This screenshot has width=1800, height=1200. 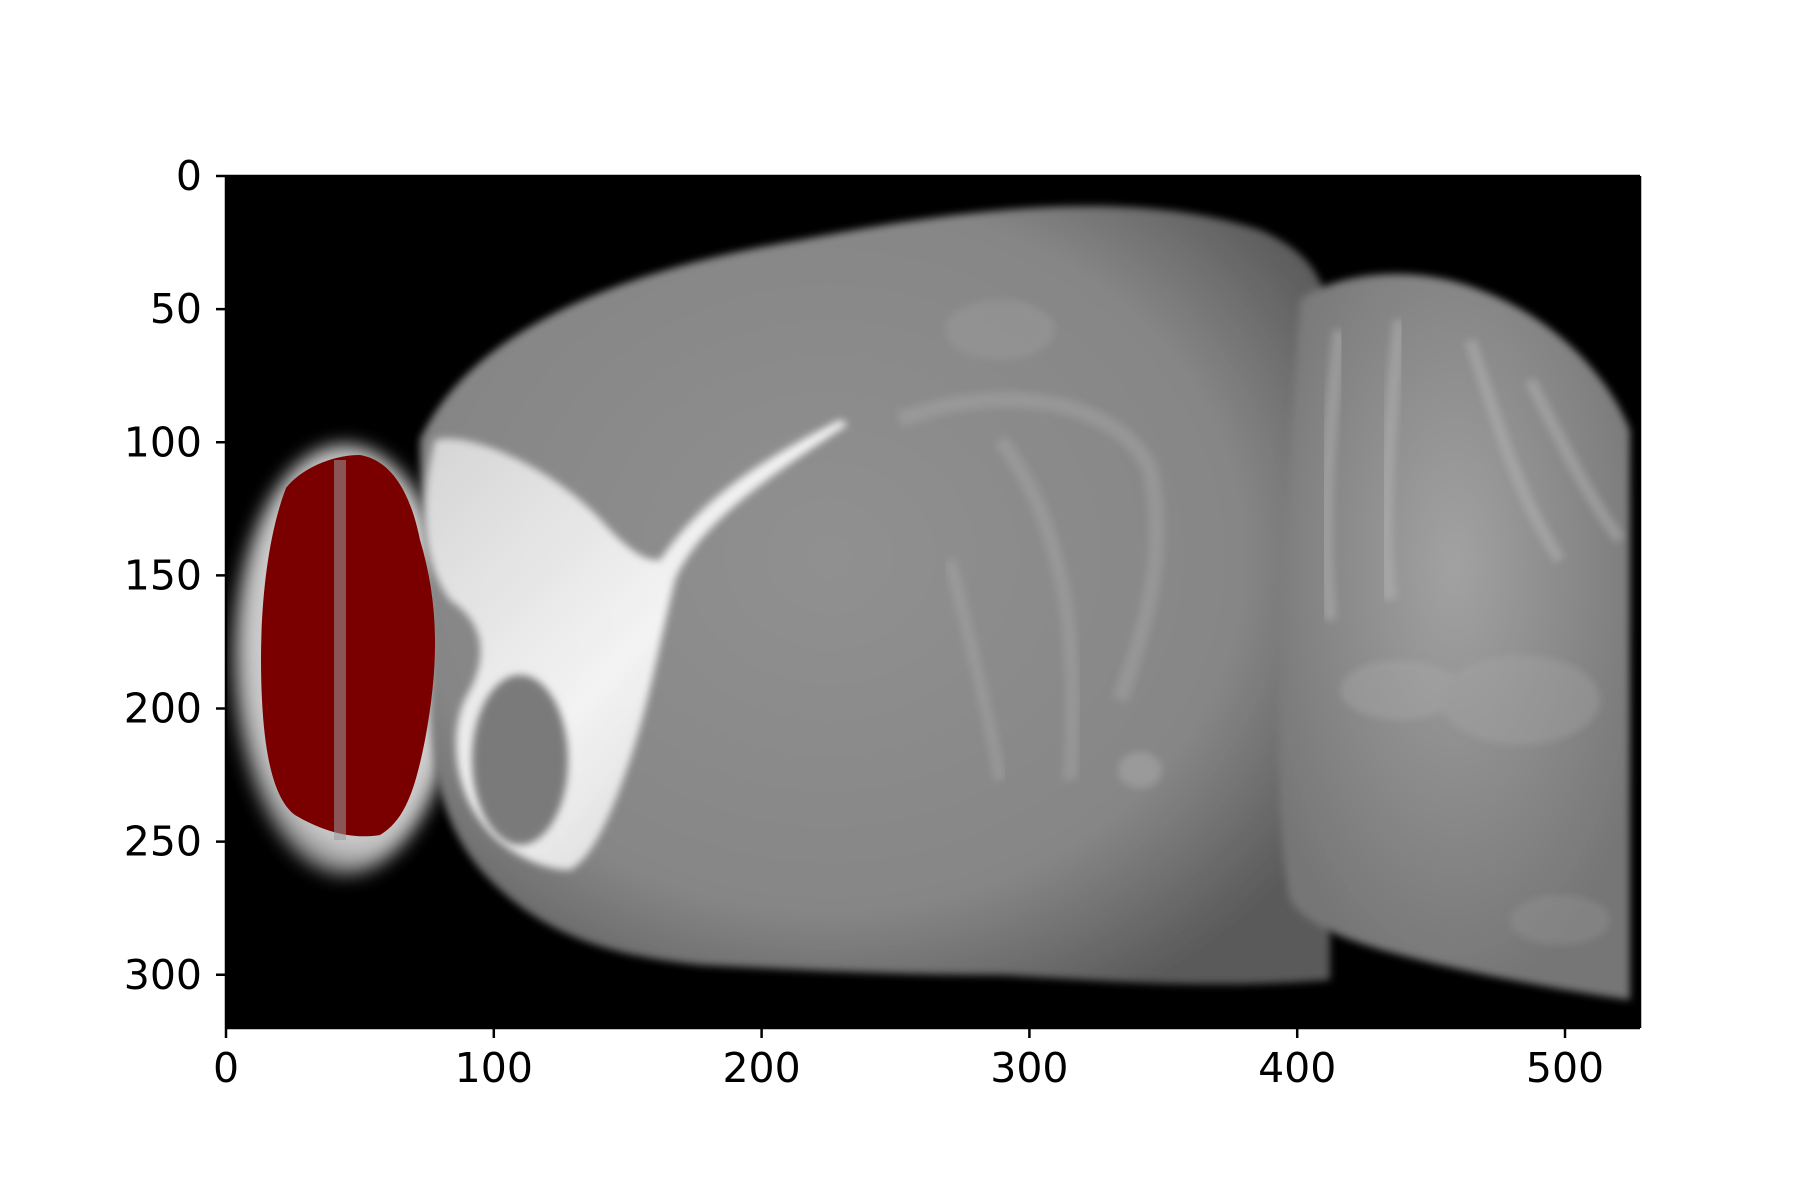 What do you see at coordinates (1297, 1068) in the screenshot?
I see `x-tick-label: 400` at bounding box center [1297, 1068].